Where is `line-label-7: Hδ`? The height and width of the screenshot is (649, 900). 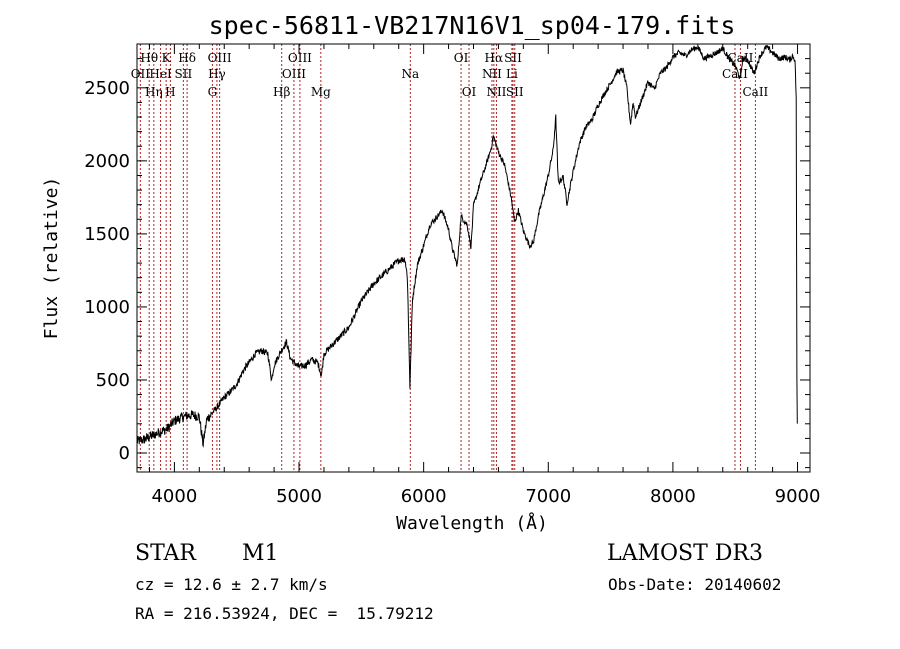 line-label-7: Hδ is located at coordinates (187, 58).